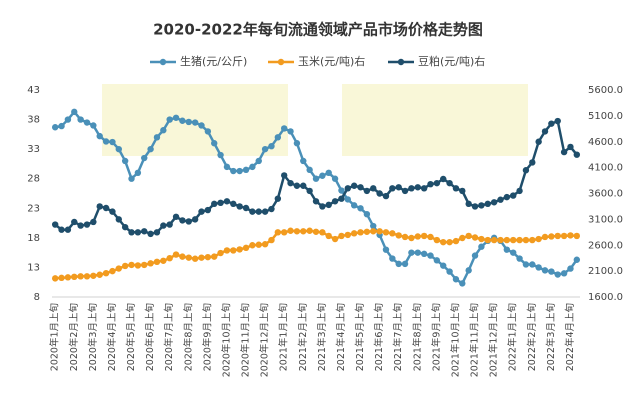  I want to click on x-tick-label: 2021年7月上旬, so click(398, 337).